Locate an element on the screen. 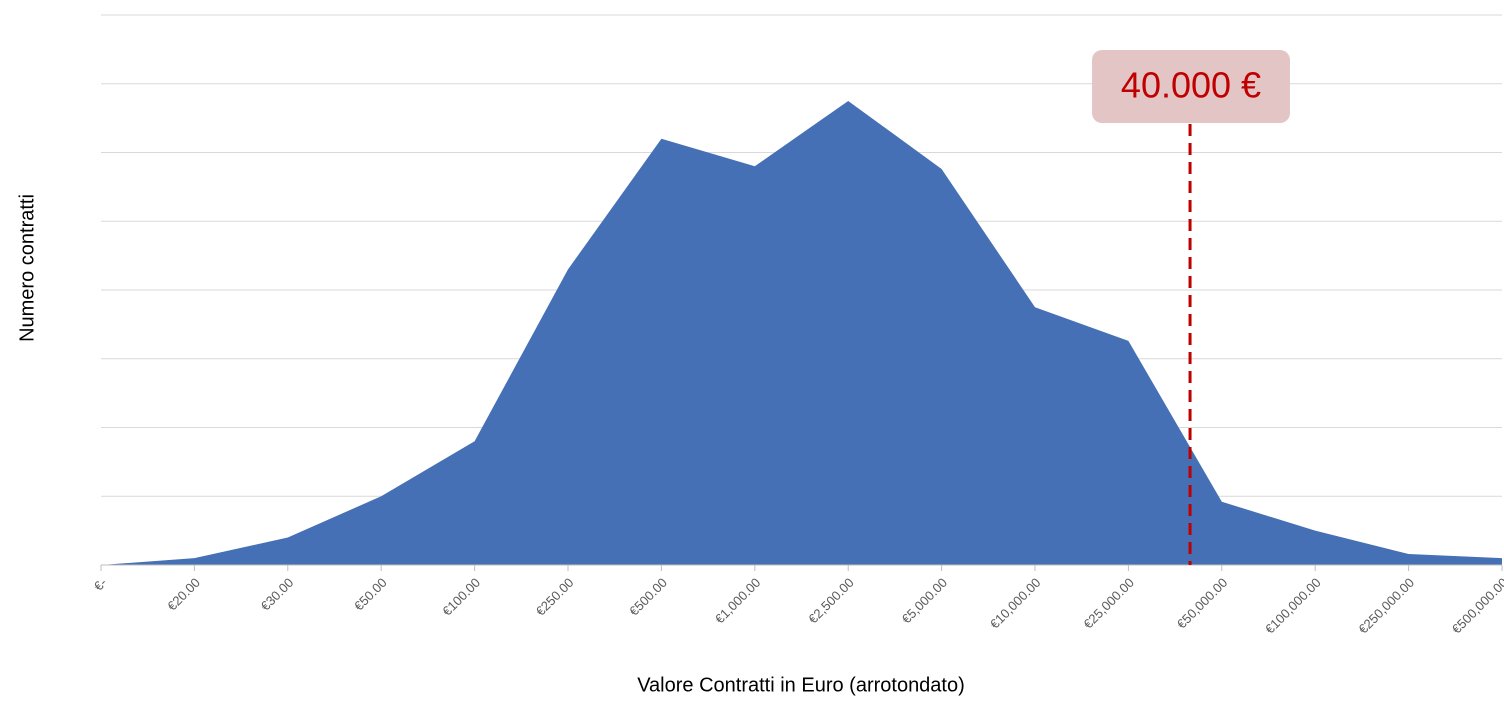  x-tick-label: €50,000.00 is located at coordinates (1202, 603).